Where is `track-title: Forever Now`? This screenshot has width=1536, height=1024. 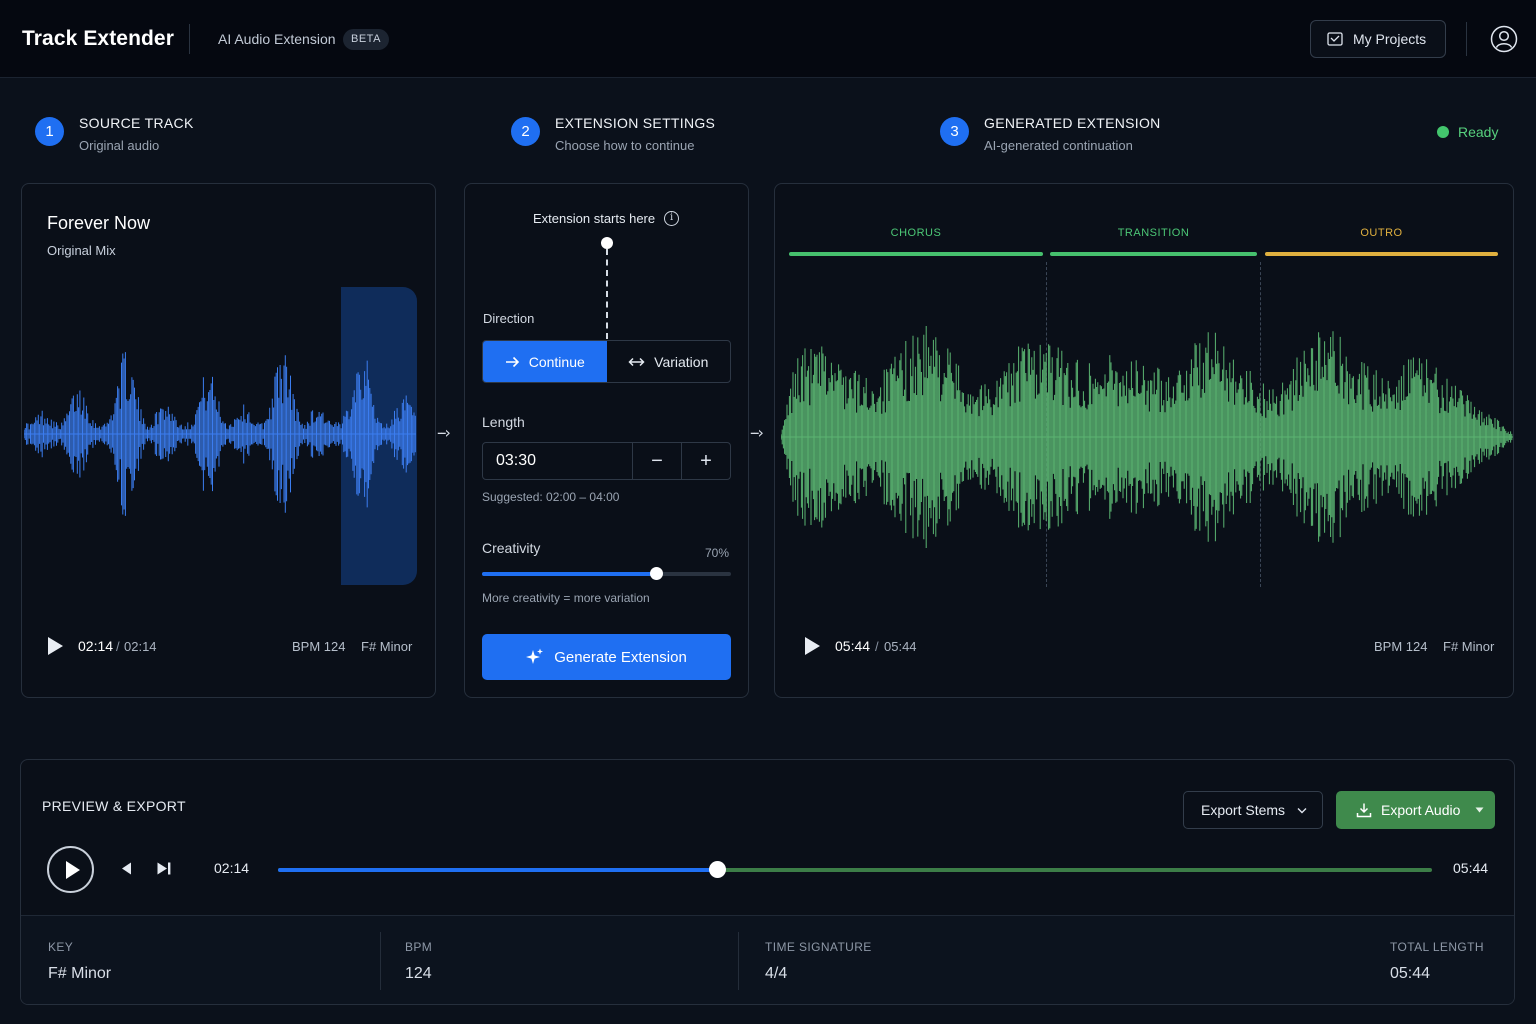
track-title: Forever Now is located at coordinates (99, 223).